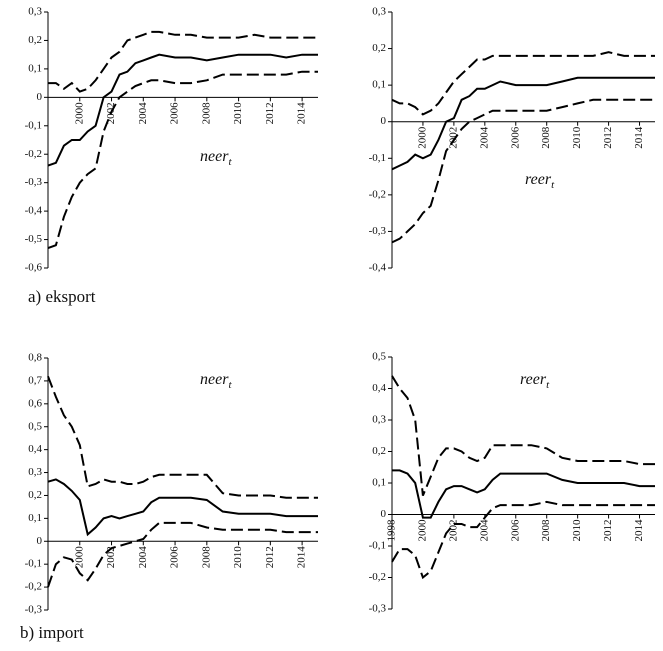 The image size is (663, 651). I want to click on x-tick-label: 2002, so click(453, 138).